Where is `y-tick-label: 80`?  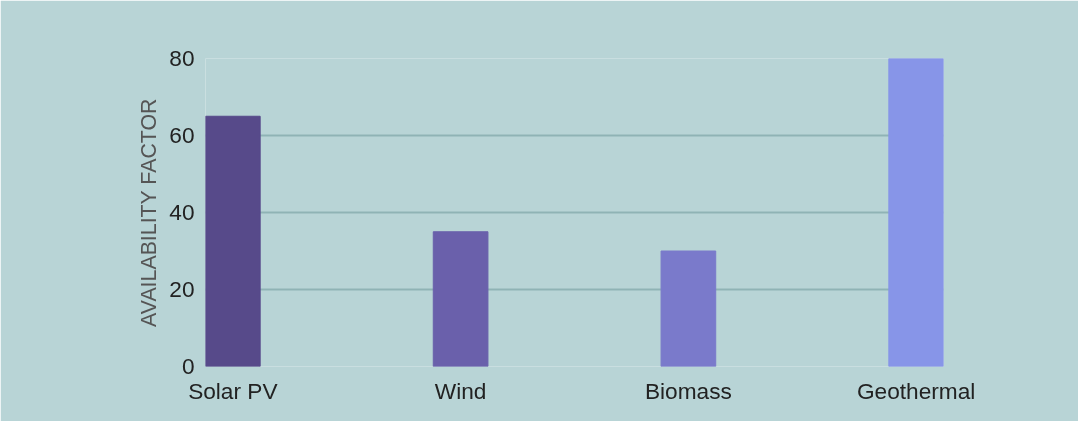
y-tick-label: 80 is located at coordinates (182, 58).